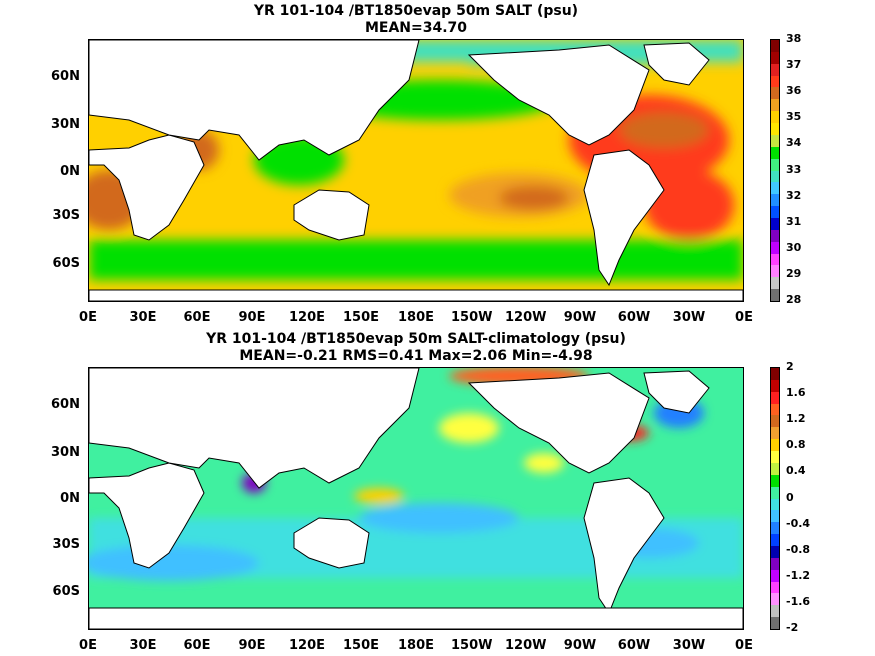 Image resolution: width=875 pixels, height=656 pixels. What do you see at coordinates (790, 366) in the screenshot?
I see `bottom-colorbar-tick-label: 2` at bounding box center [790, 366].